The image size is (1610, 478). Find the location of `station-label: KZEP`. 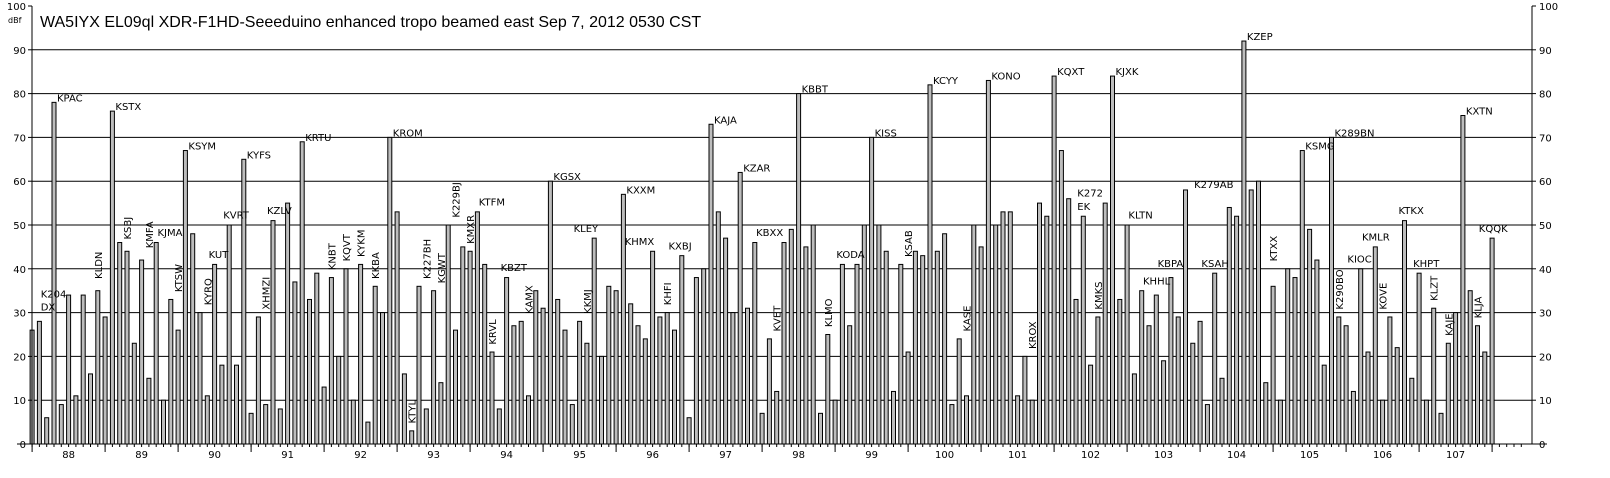

station-label: KZEP is located at coordinates (1260, 37).